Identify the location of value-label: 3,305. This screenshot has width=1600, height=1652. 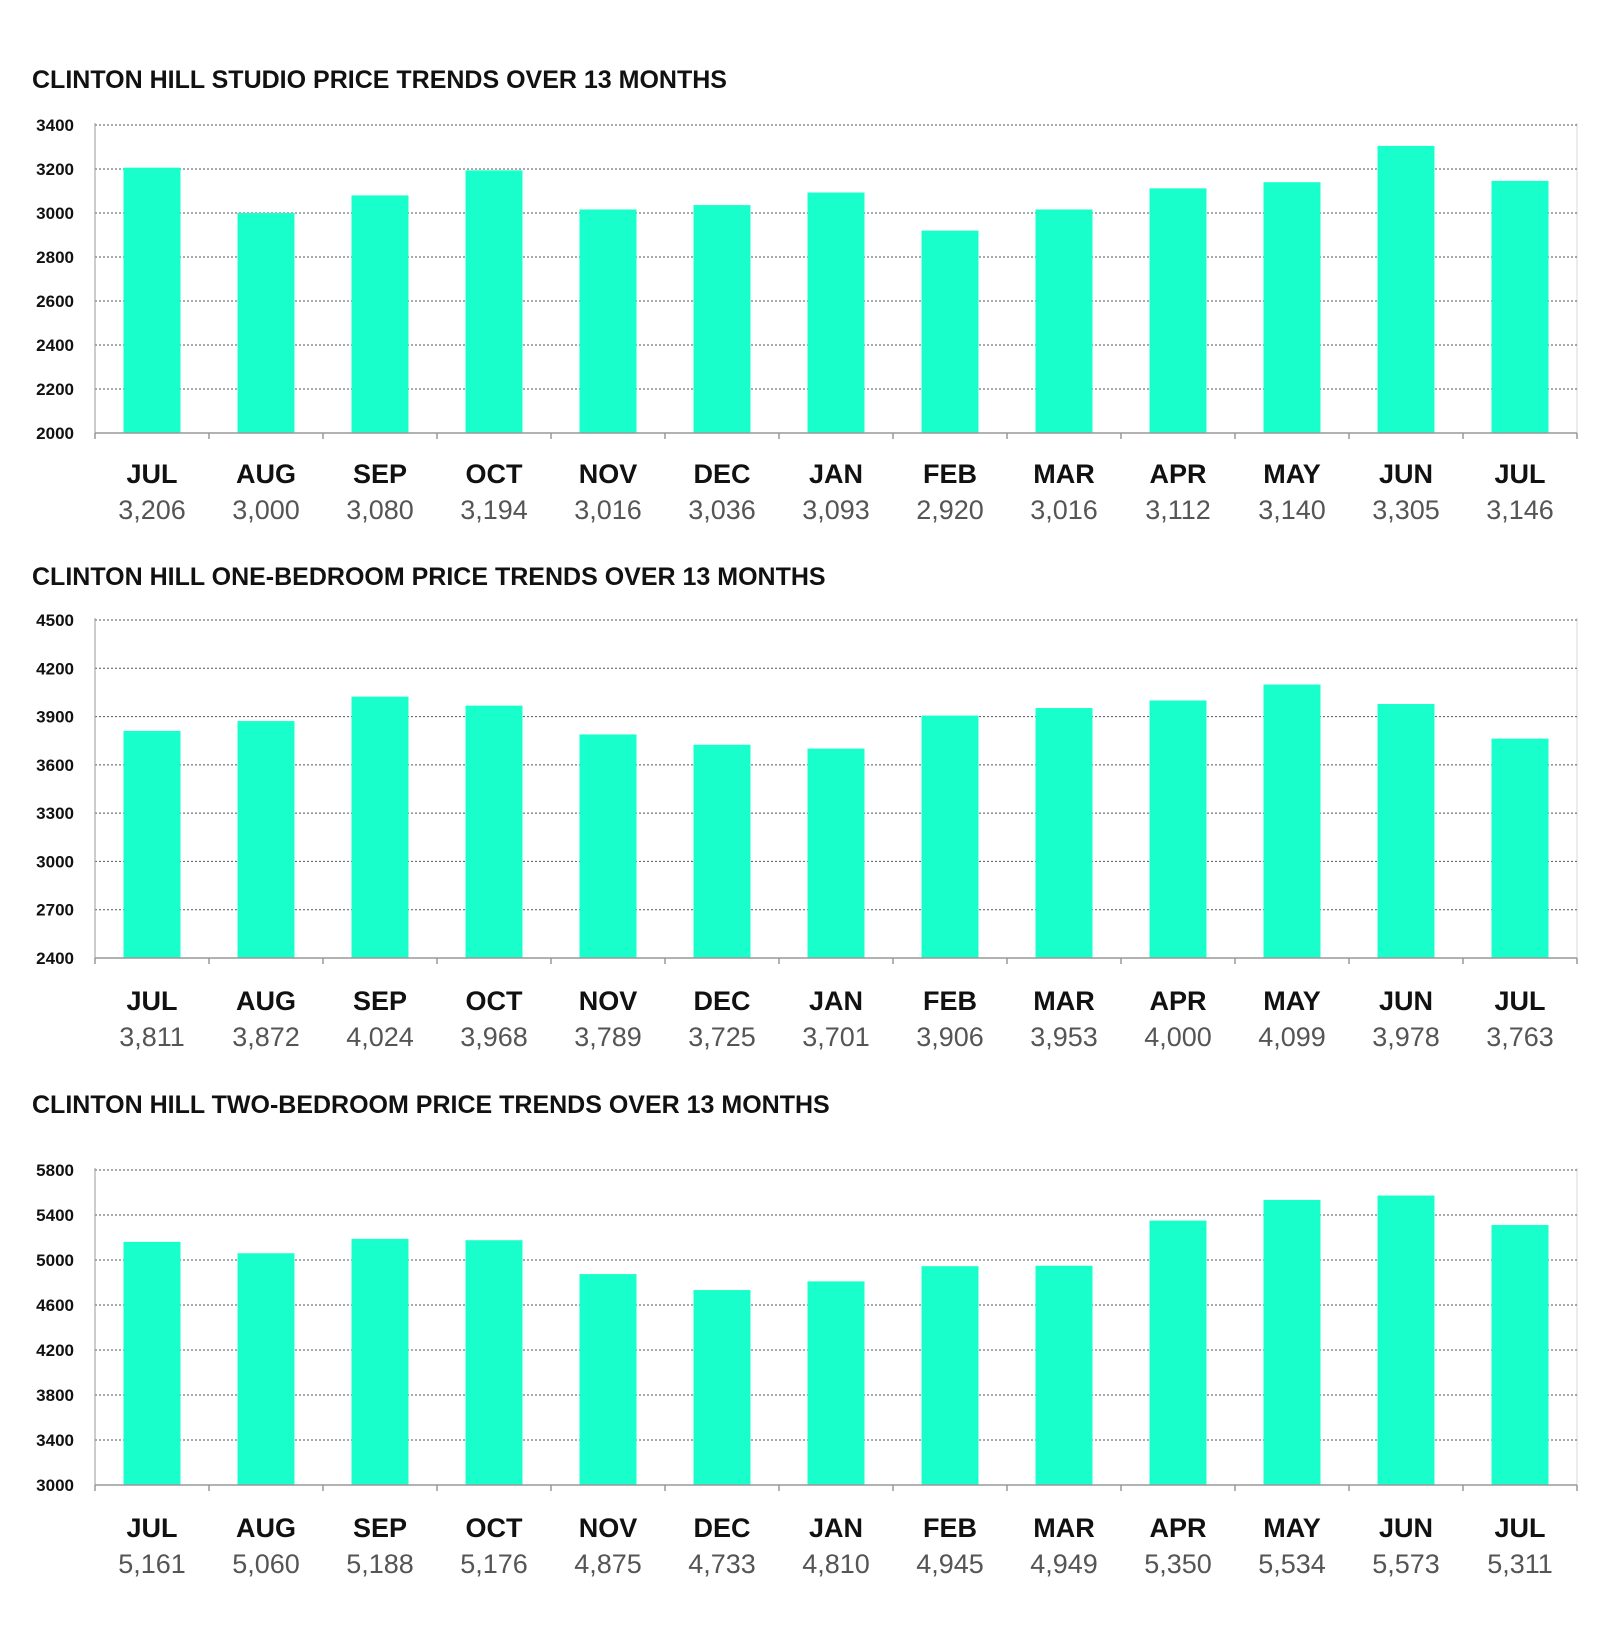
(1406, 510).